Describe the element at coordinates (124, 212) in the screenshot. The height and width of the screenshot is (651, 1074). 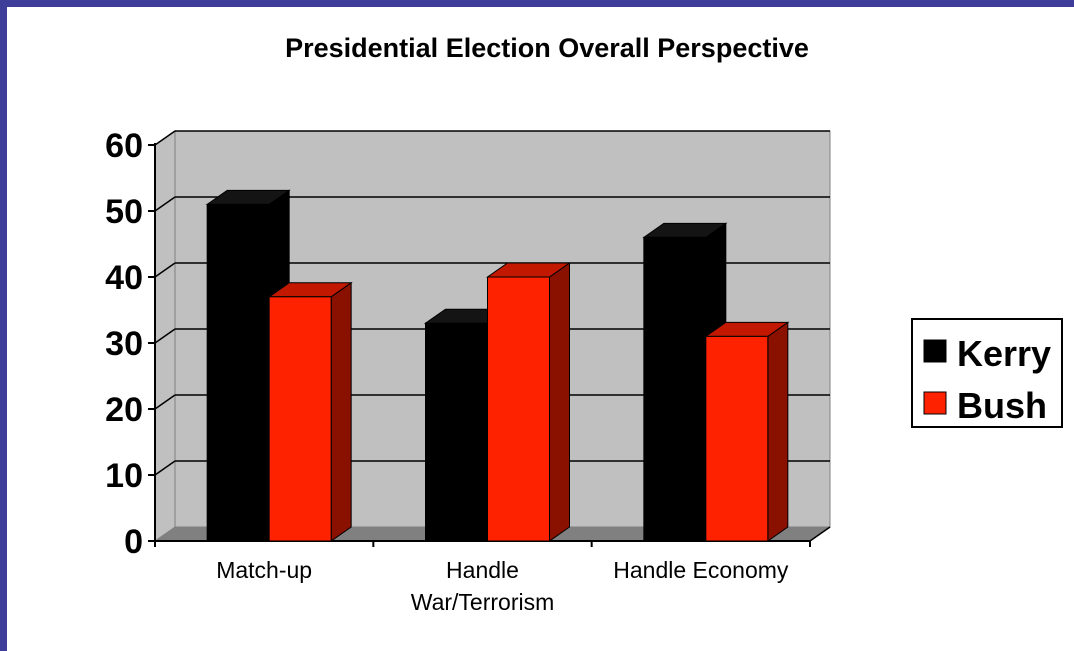
I see `y-tick-label: 50` at that location.